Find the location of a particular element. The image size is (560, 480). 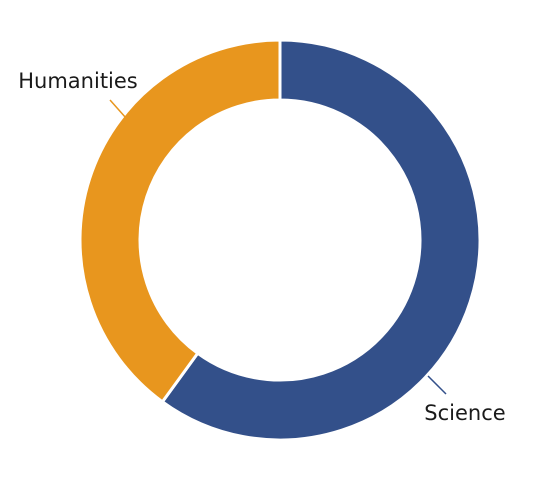

slice-label: Humanities is located at coordinates (78, 81).